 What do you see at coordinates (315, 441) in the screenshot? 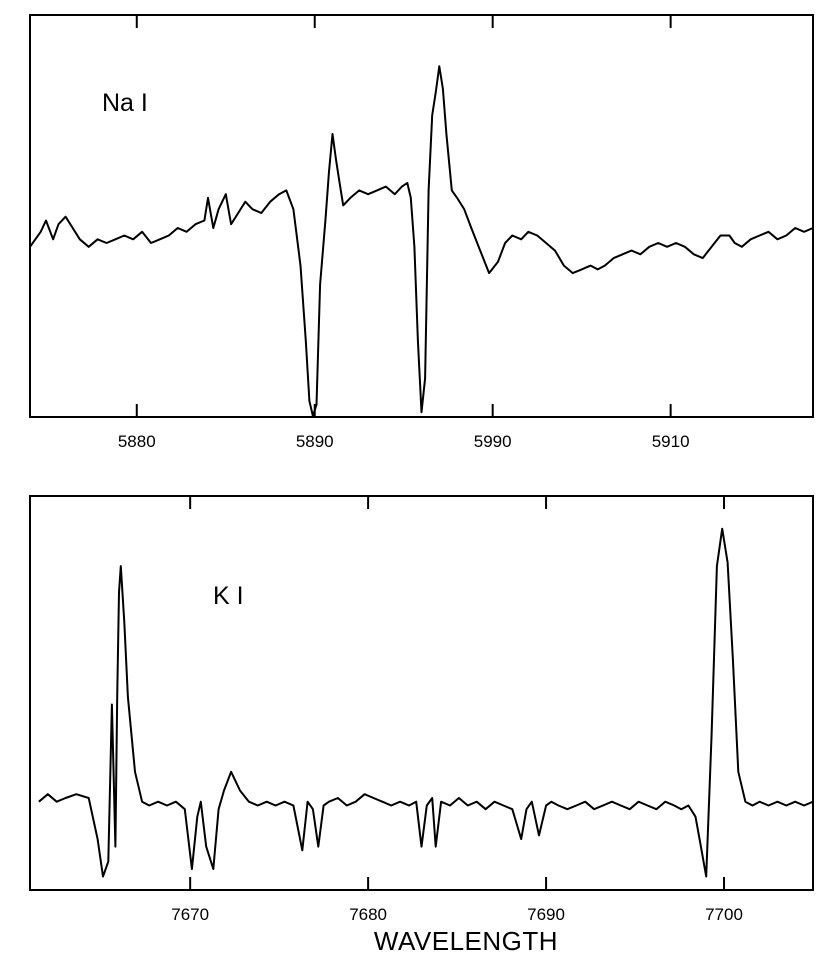
I see `na-x-tick-label: 5890` at bounding box center [315, 441].